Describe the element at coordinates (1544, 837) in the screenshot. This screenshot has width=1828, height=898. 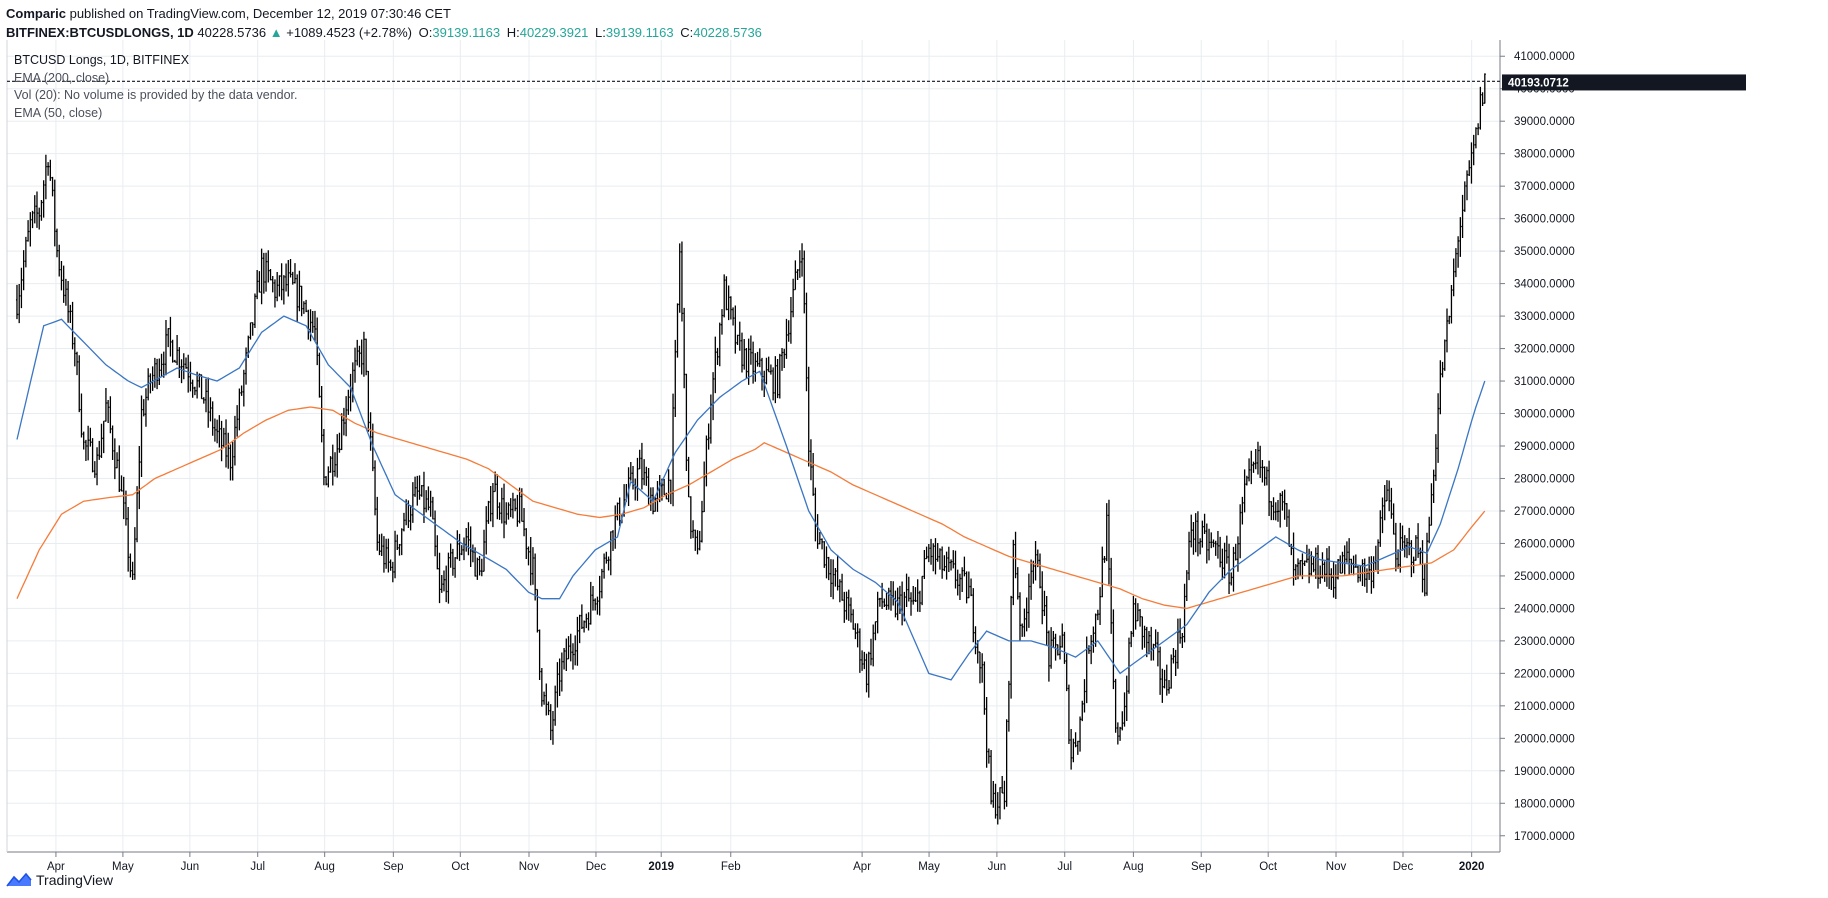
I see `y-tick-label: 17000.0000` at that location.